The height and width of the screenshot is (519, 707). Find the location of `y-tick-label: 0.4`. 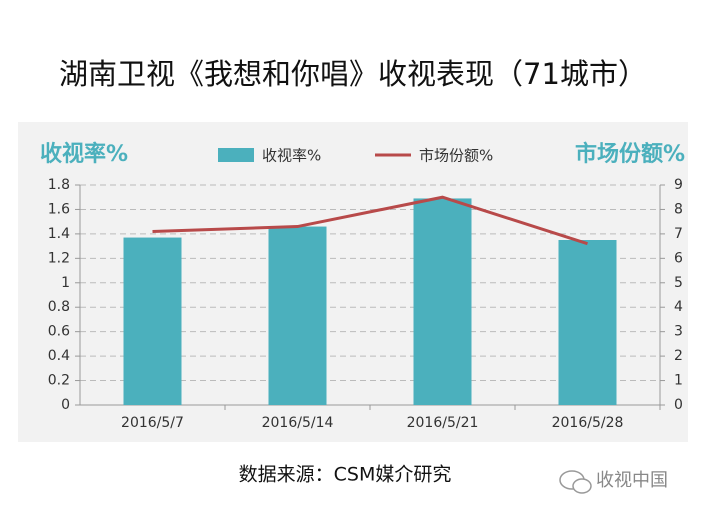

y-tick-label: 0.4 is located at coordinates (59, 356).